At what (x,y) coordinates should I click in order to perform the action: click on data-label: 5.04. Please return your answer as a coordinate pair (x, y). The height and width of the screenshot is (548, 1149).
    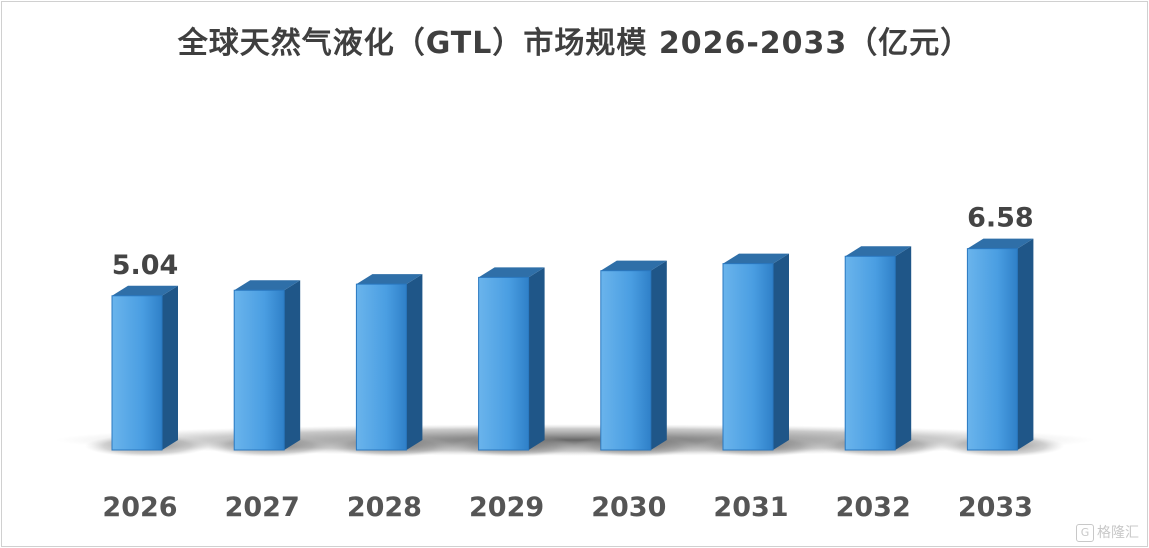
    Looking at the image, I should click on (145, 265).